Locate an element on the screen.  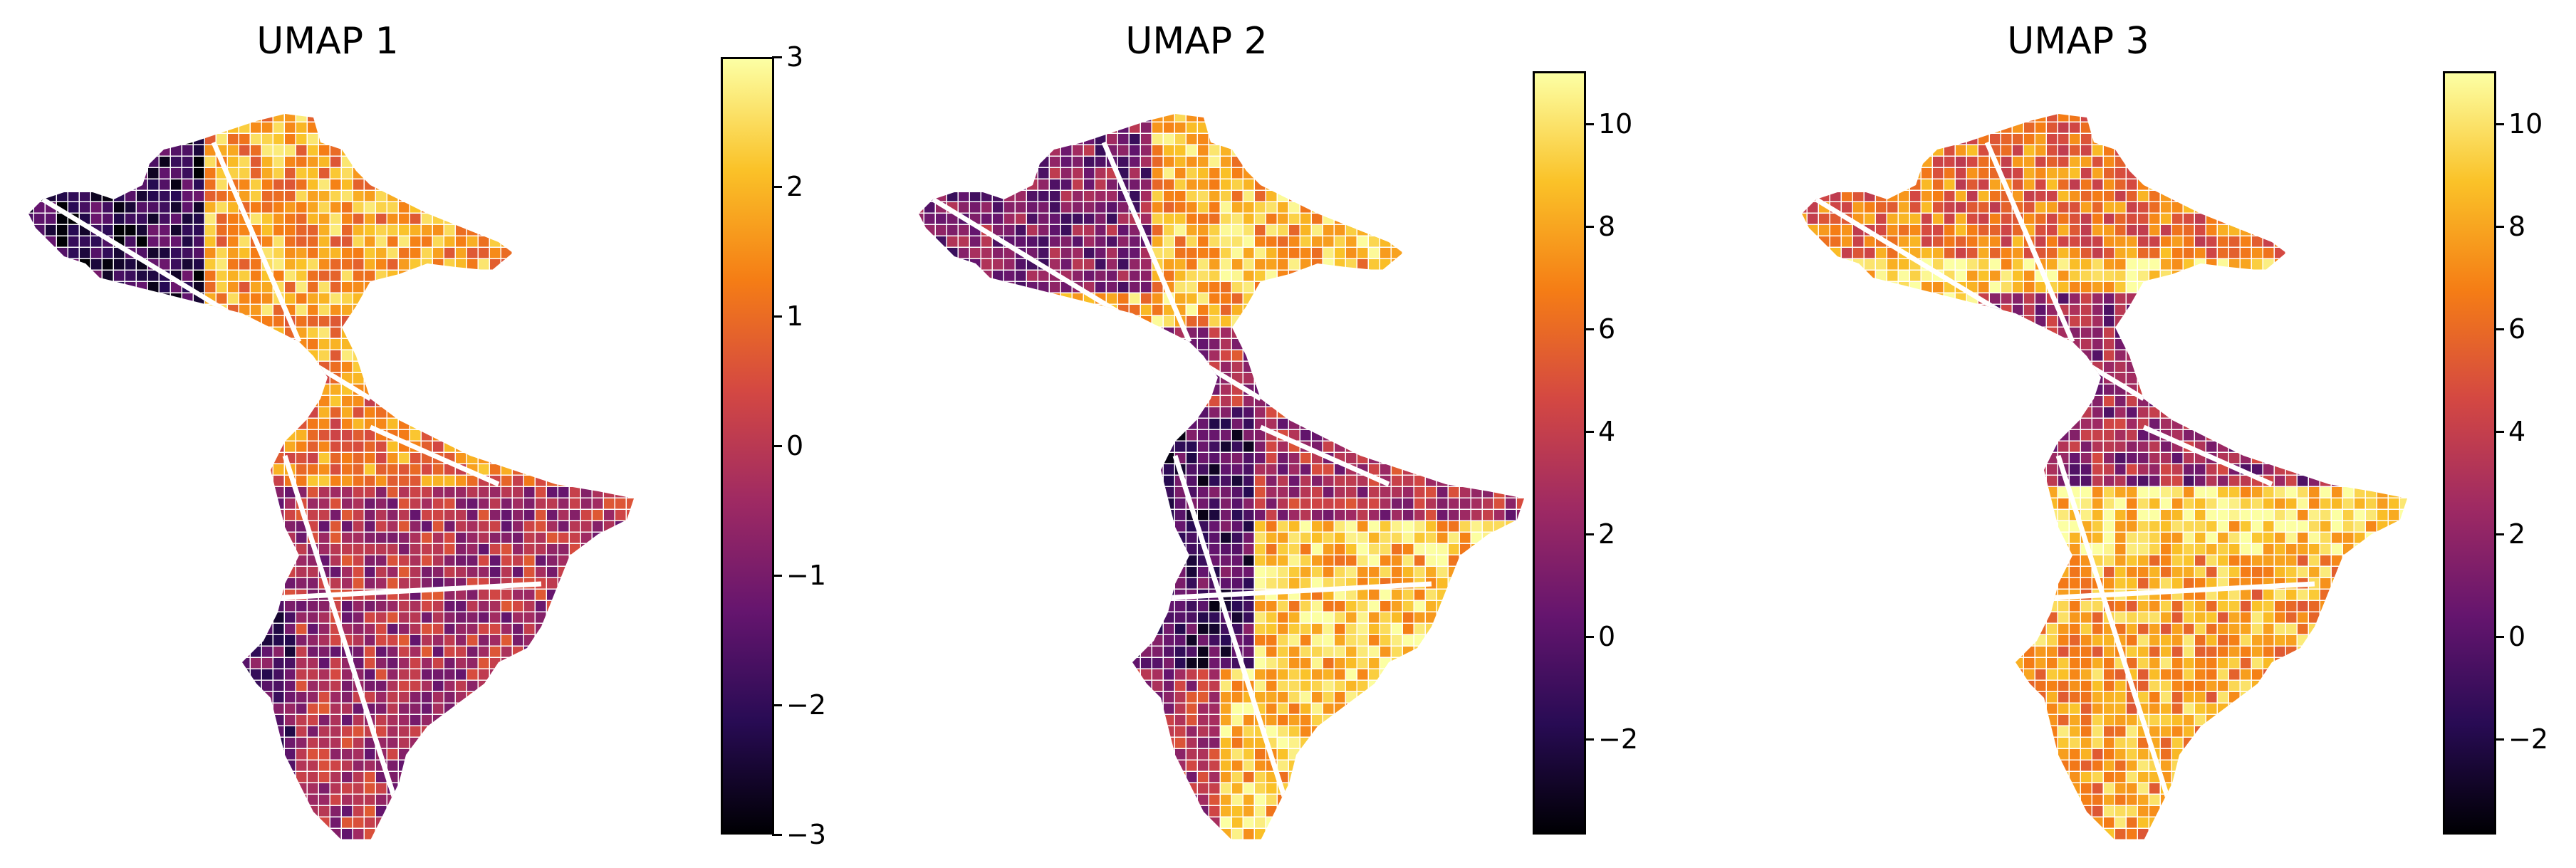
umap2-title: UMAP 2 is located at coordinates (1196, 41).